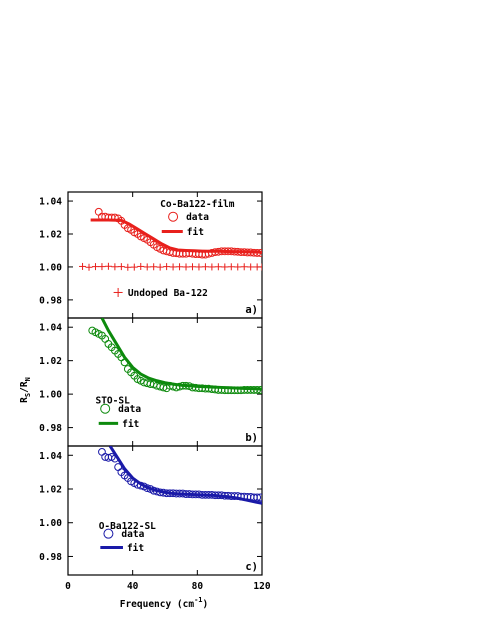 This screenshot has height=621, width=480. I want to click on panel-label: Co-Ba122-film, so click(197, 204).